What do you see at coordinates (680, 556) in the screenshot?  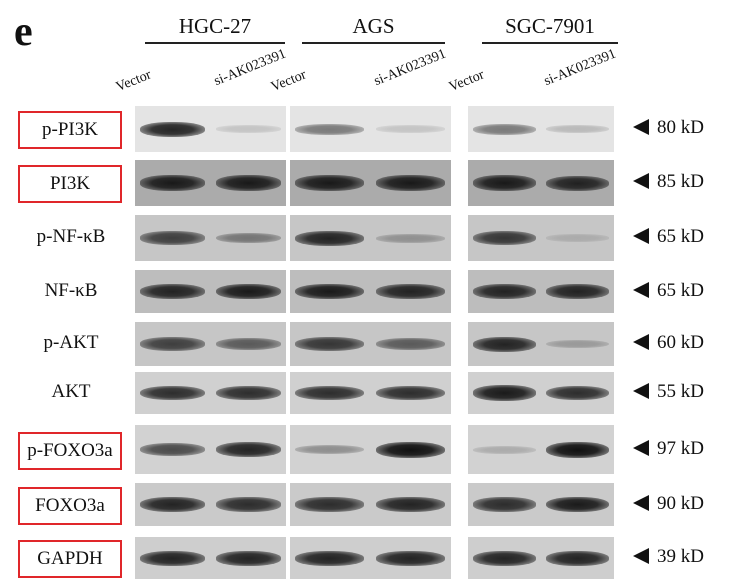 I see `kd-label: 39 kD` at bounding box center [680, 556].